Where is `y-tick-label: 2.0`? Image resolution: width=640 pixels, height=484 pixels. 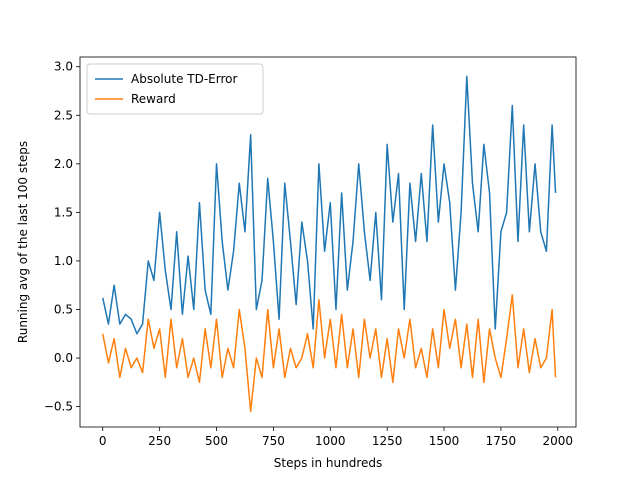 y-tick-label: 2.0 is located at coordinates (63, 164).